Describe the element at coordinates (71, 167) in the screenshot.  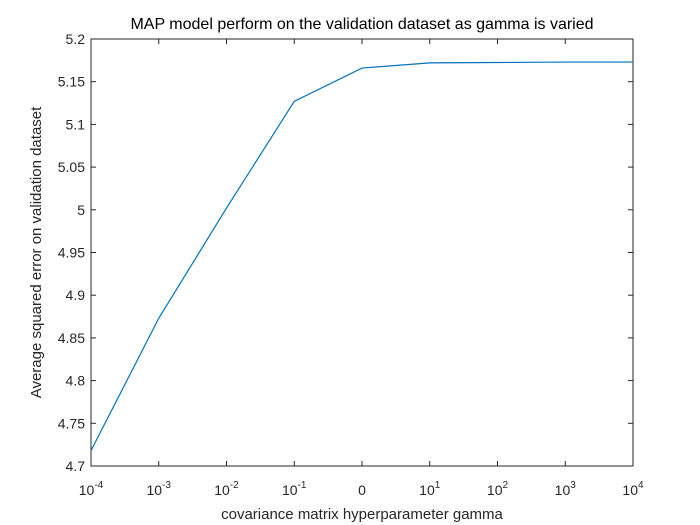
I see `y-tick-label: 5.05` at that location.